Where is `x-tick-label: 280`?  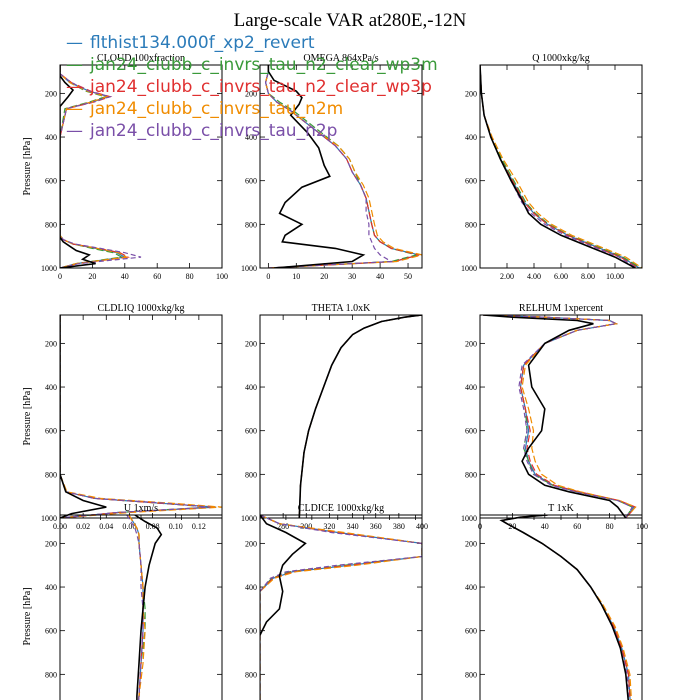
x-tick-label: 280 is located at coordinates (283, 526).